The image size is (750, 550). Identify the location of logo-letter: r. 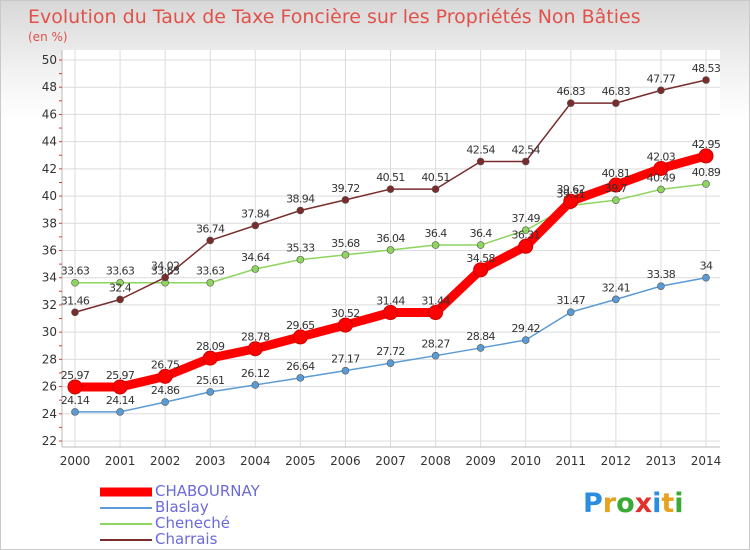
(609, 503).